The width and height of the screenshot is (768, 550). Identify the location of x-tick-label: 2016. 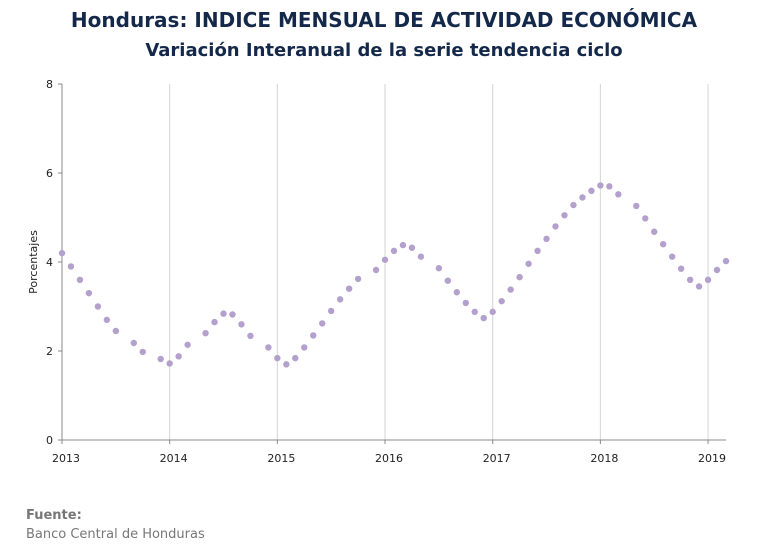
(389, 458).